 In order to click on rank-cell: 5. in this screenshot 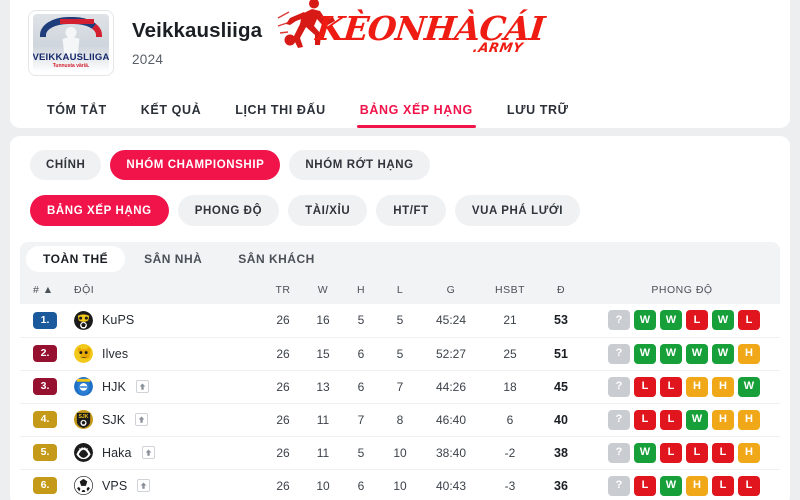, I will do `click(43, 452)`.